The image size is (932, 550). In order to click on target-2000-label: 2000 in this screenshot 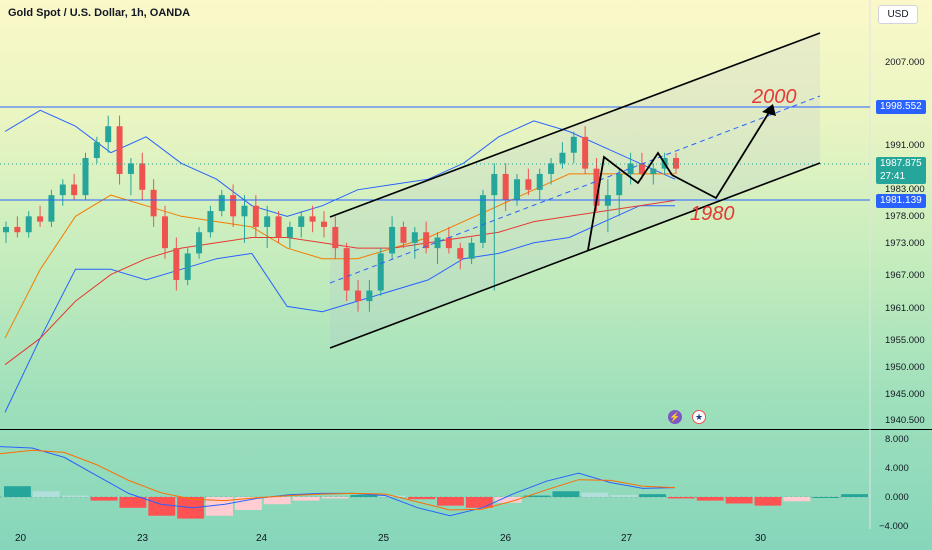, I will do `click(774, 97)`.